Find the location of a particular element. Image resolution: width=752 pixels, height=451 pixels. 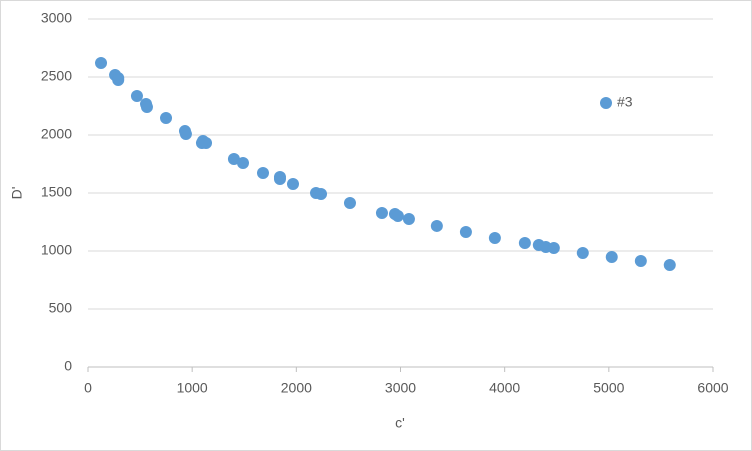

x-tick-label: 6000 is located at coordinates (712, 388).